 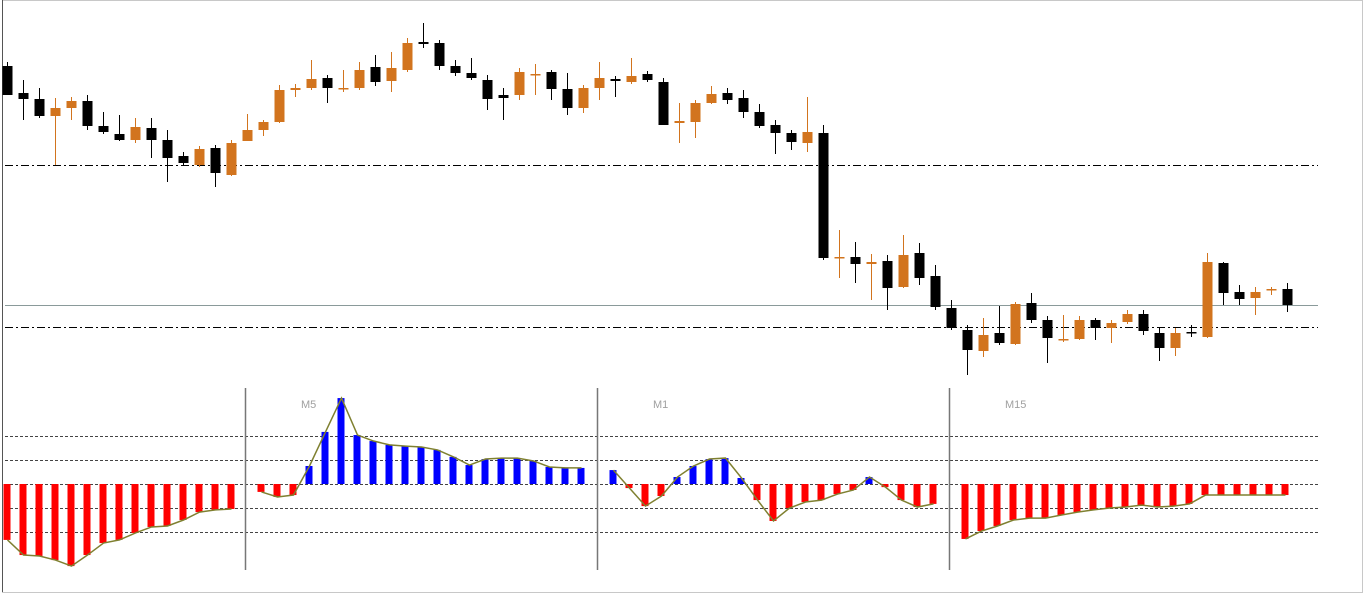 What do you see at coordinates (660, 405) in the screenshot?
I see `panel-label: M1` at bounding box center [660, 405].